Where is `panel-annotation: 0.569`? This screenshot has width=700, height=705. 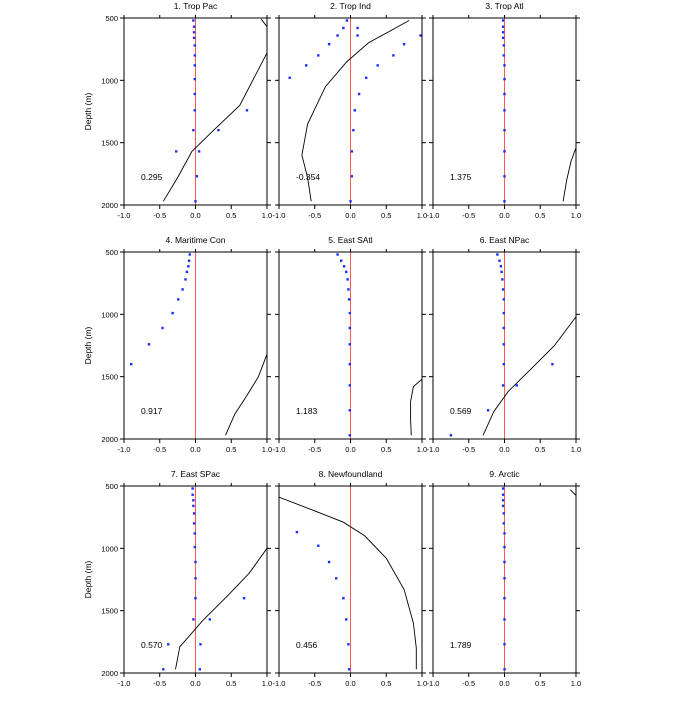 panel-annotation: 0.569 is located at coordinates (461, 411).